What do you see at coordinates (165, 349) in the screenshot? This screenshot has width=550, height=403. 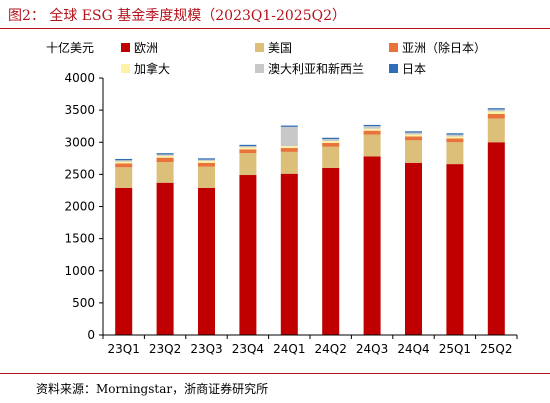 I see `x-tick-label: 23Q2` at bounding box center [165, 349].